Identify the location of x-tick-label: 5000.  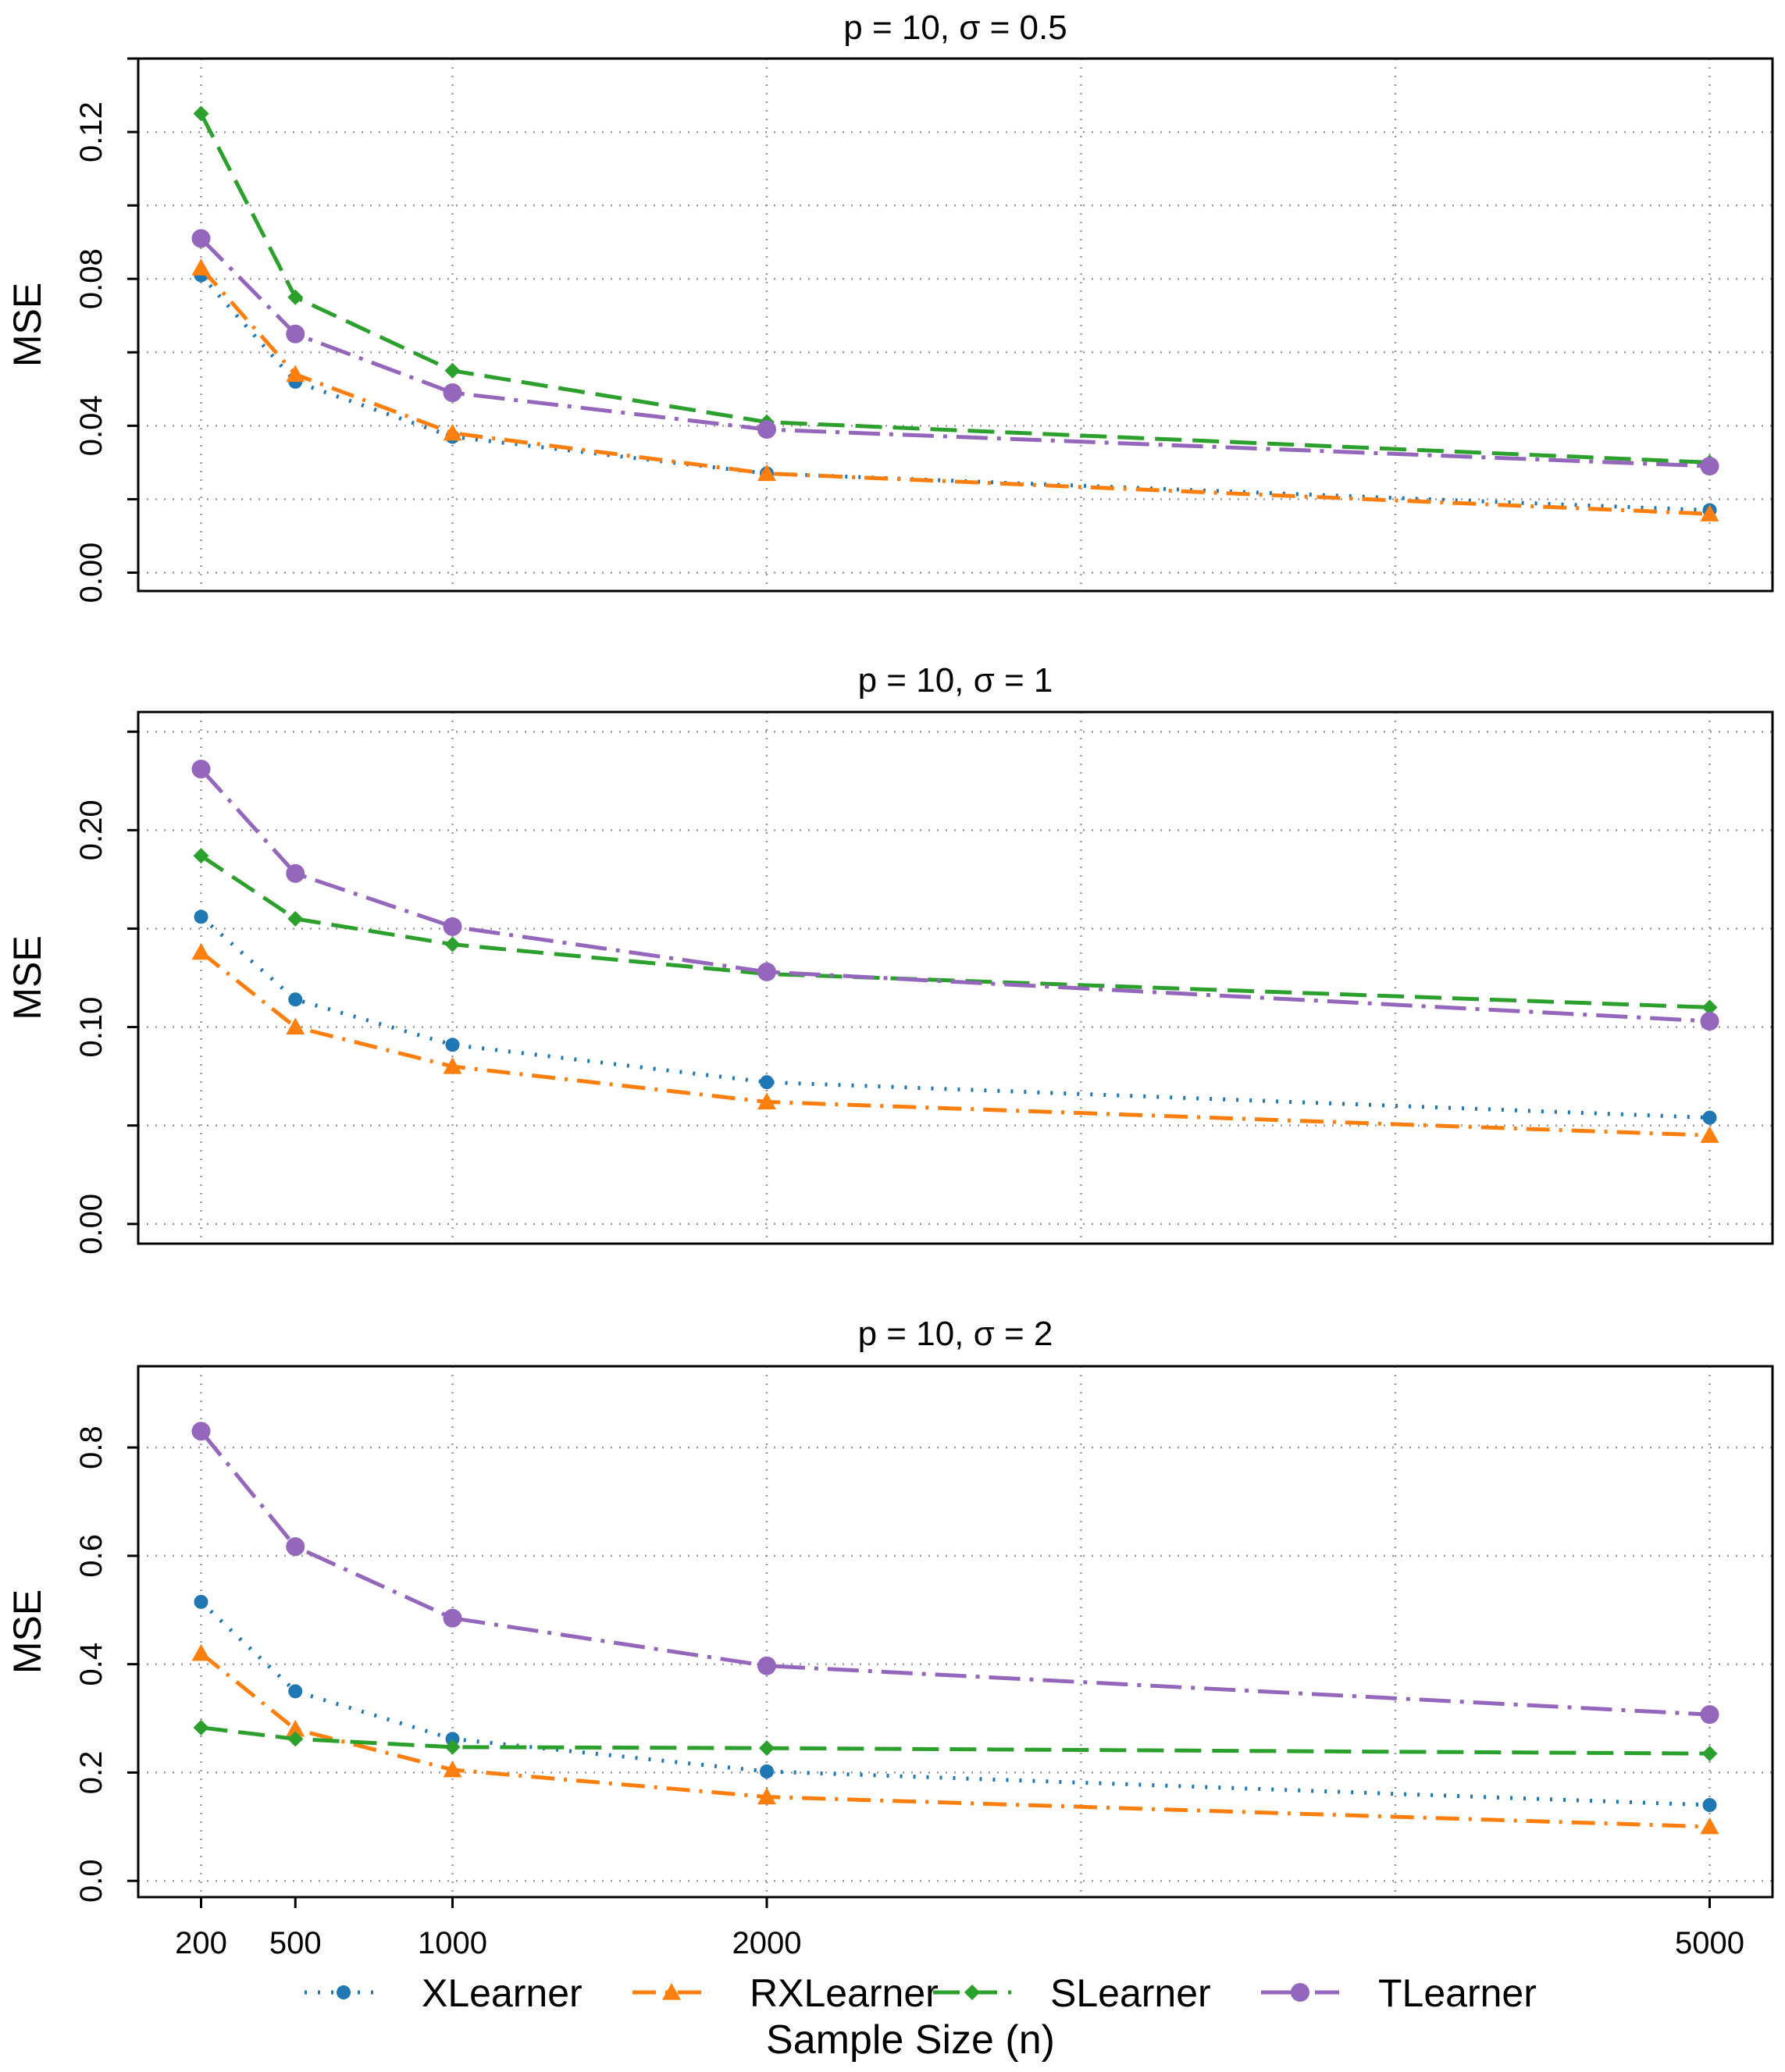
(1709, 1943).